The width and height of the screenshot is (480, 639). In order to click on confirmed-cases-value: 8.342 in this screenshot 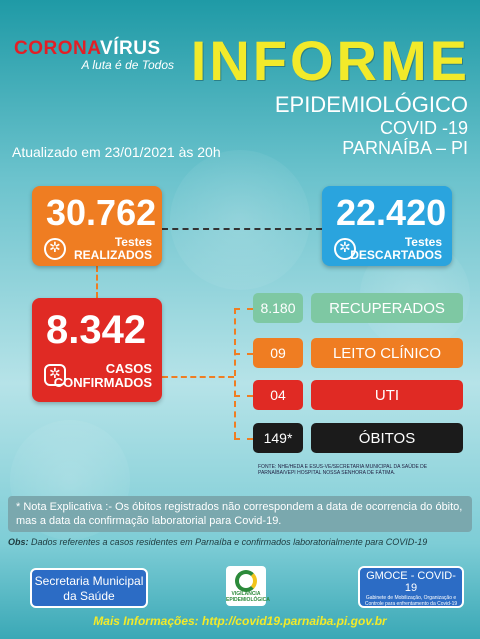, I will do `click(96, 330)`.